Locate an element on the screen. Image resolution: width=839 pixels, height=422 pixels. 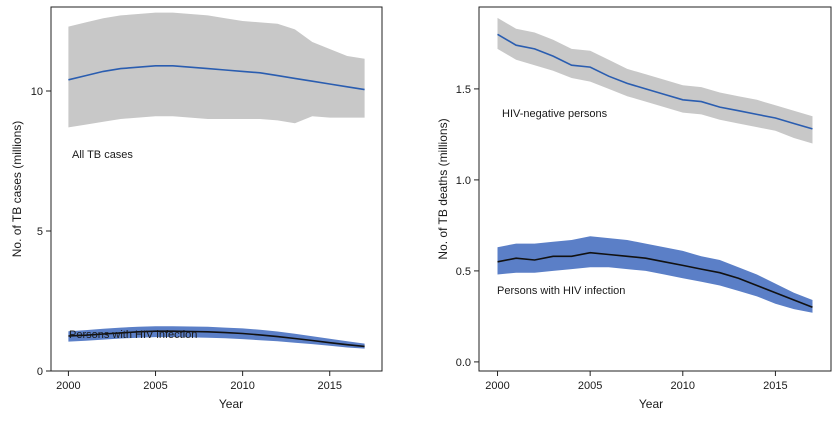
cases-y-tick-label: 0 is located at coordinates (40, 372).